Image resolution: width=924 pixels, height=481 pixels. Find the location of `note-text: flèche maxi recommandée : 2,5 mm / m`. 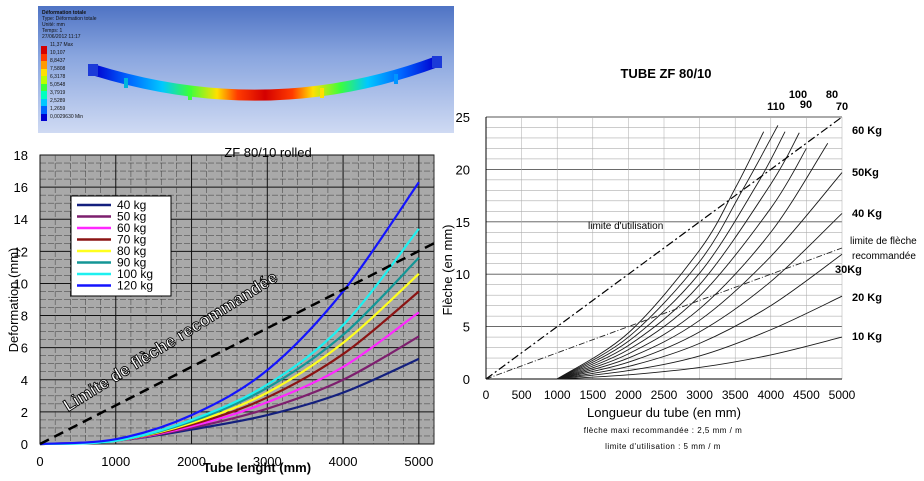

note-text: flèche maxi recommandée : 2,5 mm / m is located at coordinates (663, 430).